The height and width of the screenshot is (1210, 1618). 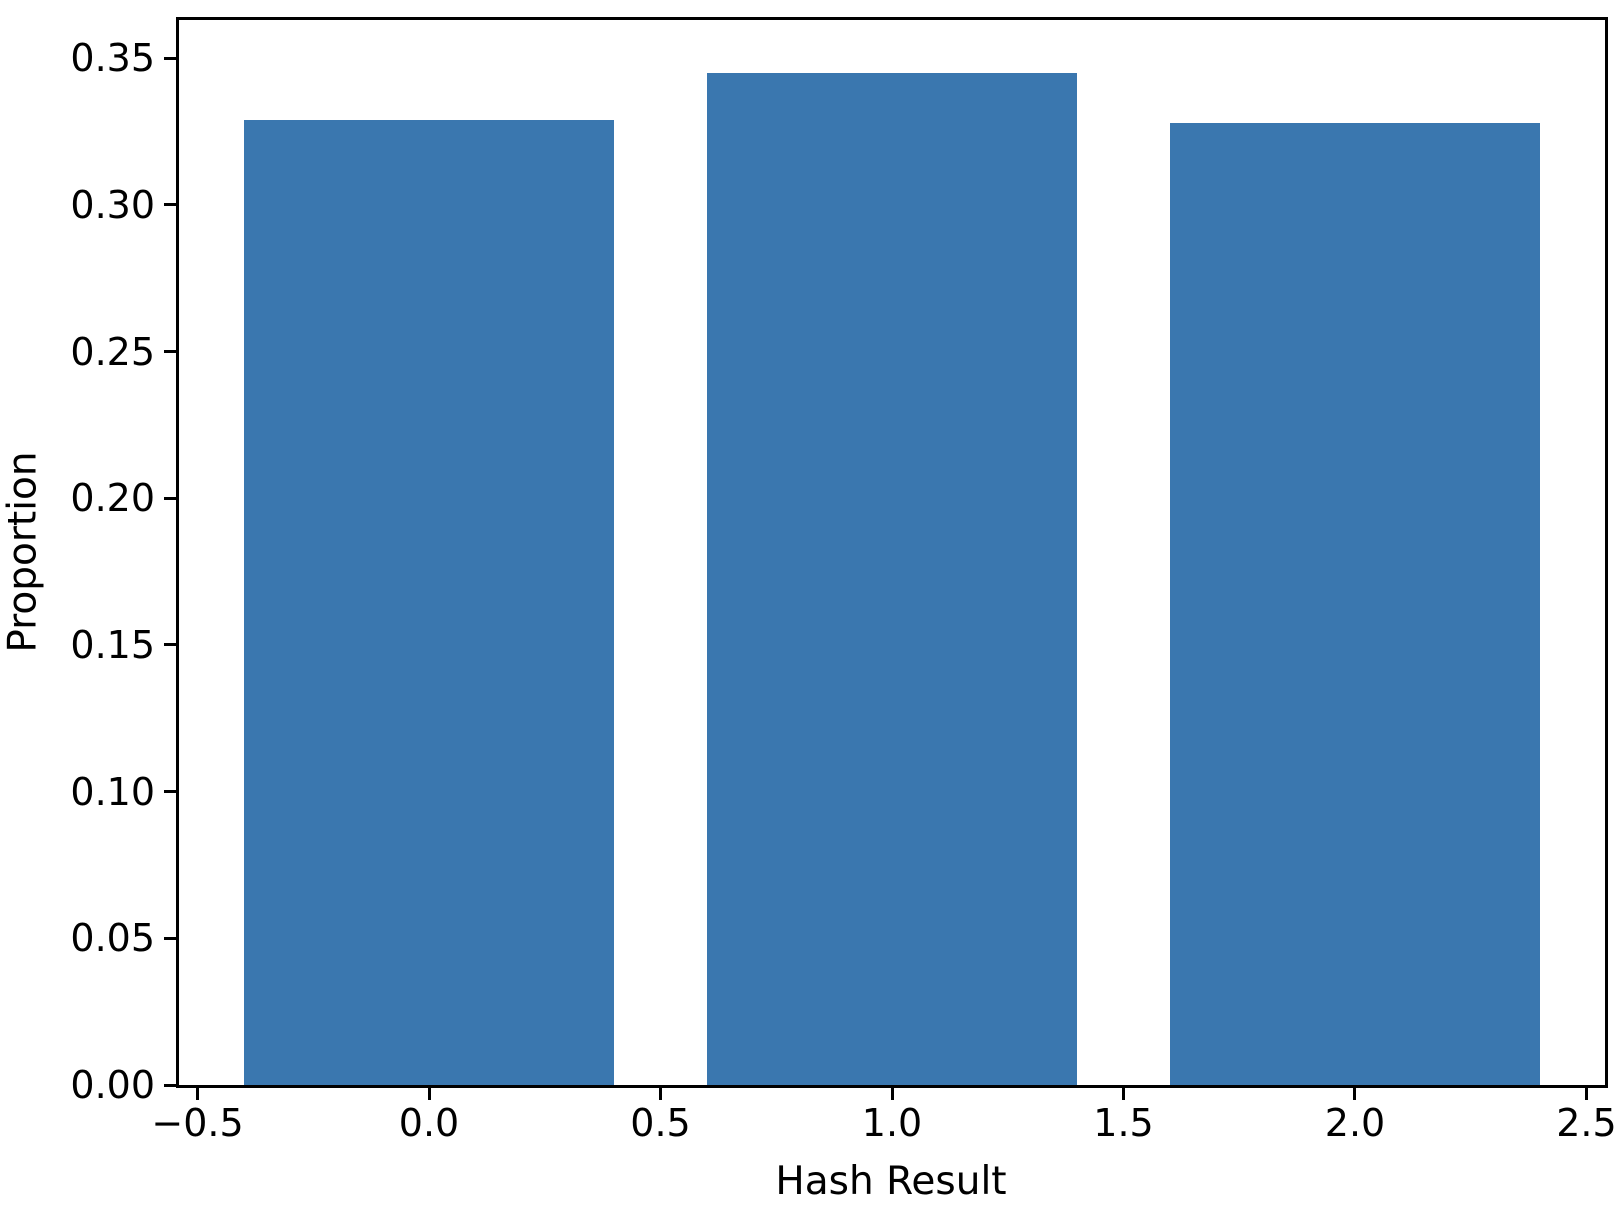 I want to click on x-tick-label: 2.5, so click(x=1586, y=1123).